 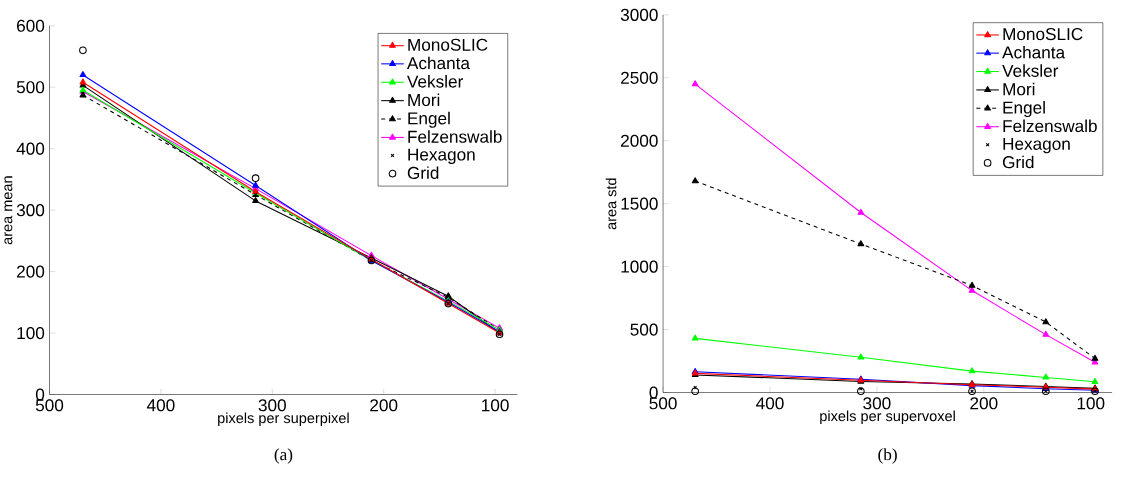 What do you see at coordinates (8, 210) in the screenshot?
I see `y-axis-title: area mean` at bounding box center [8, 210].